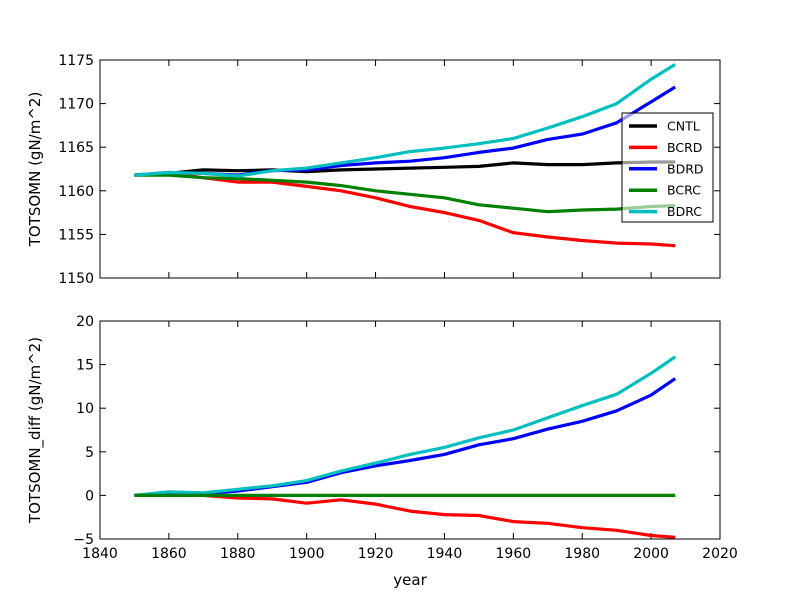 The image size is (800, 600). Describe the element at coordinates (76, 61) in the screenshot. I see `y-tick-label: 1175` at that location.